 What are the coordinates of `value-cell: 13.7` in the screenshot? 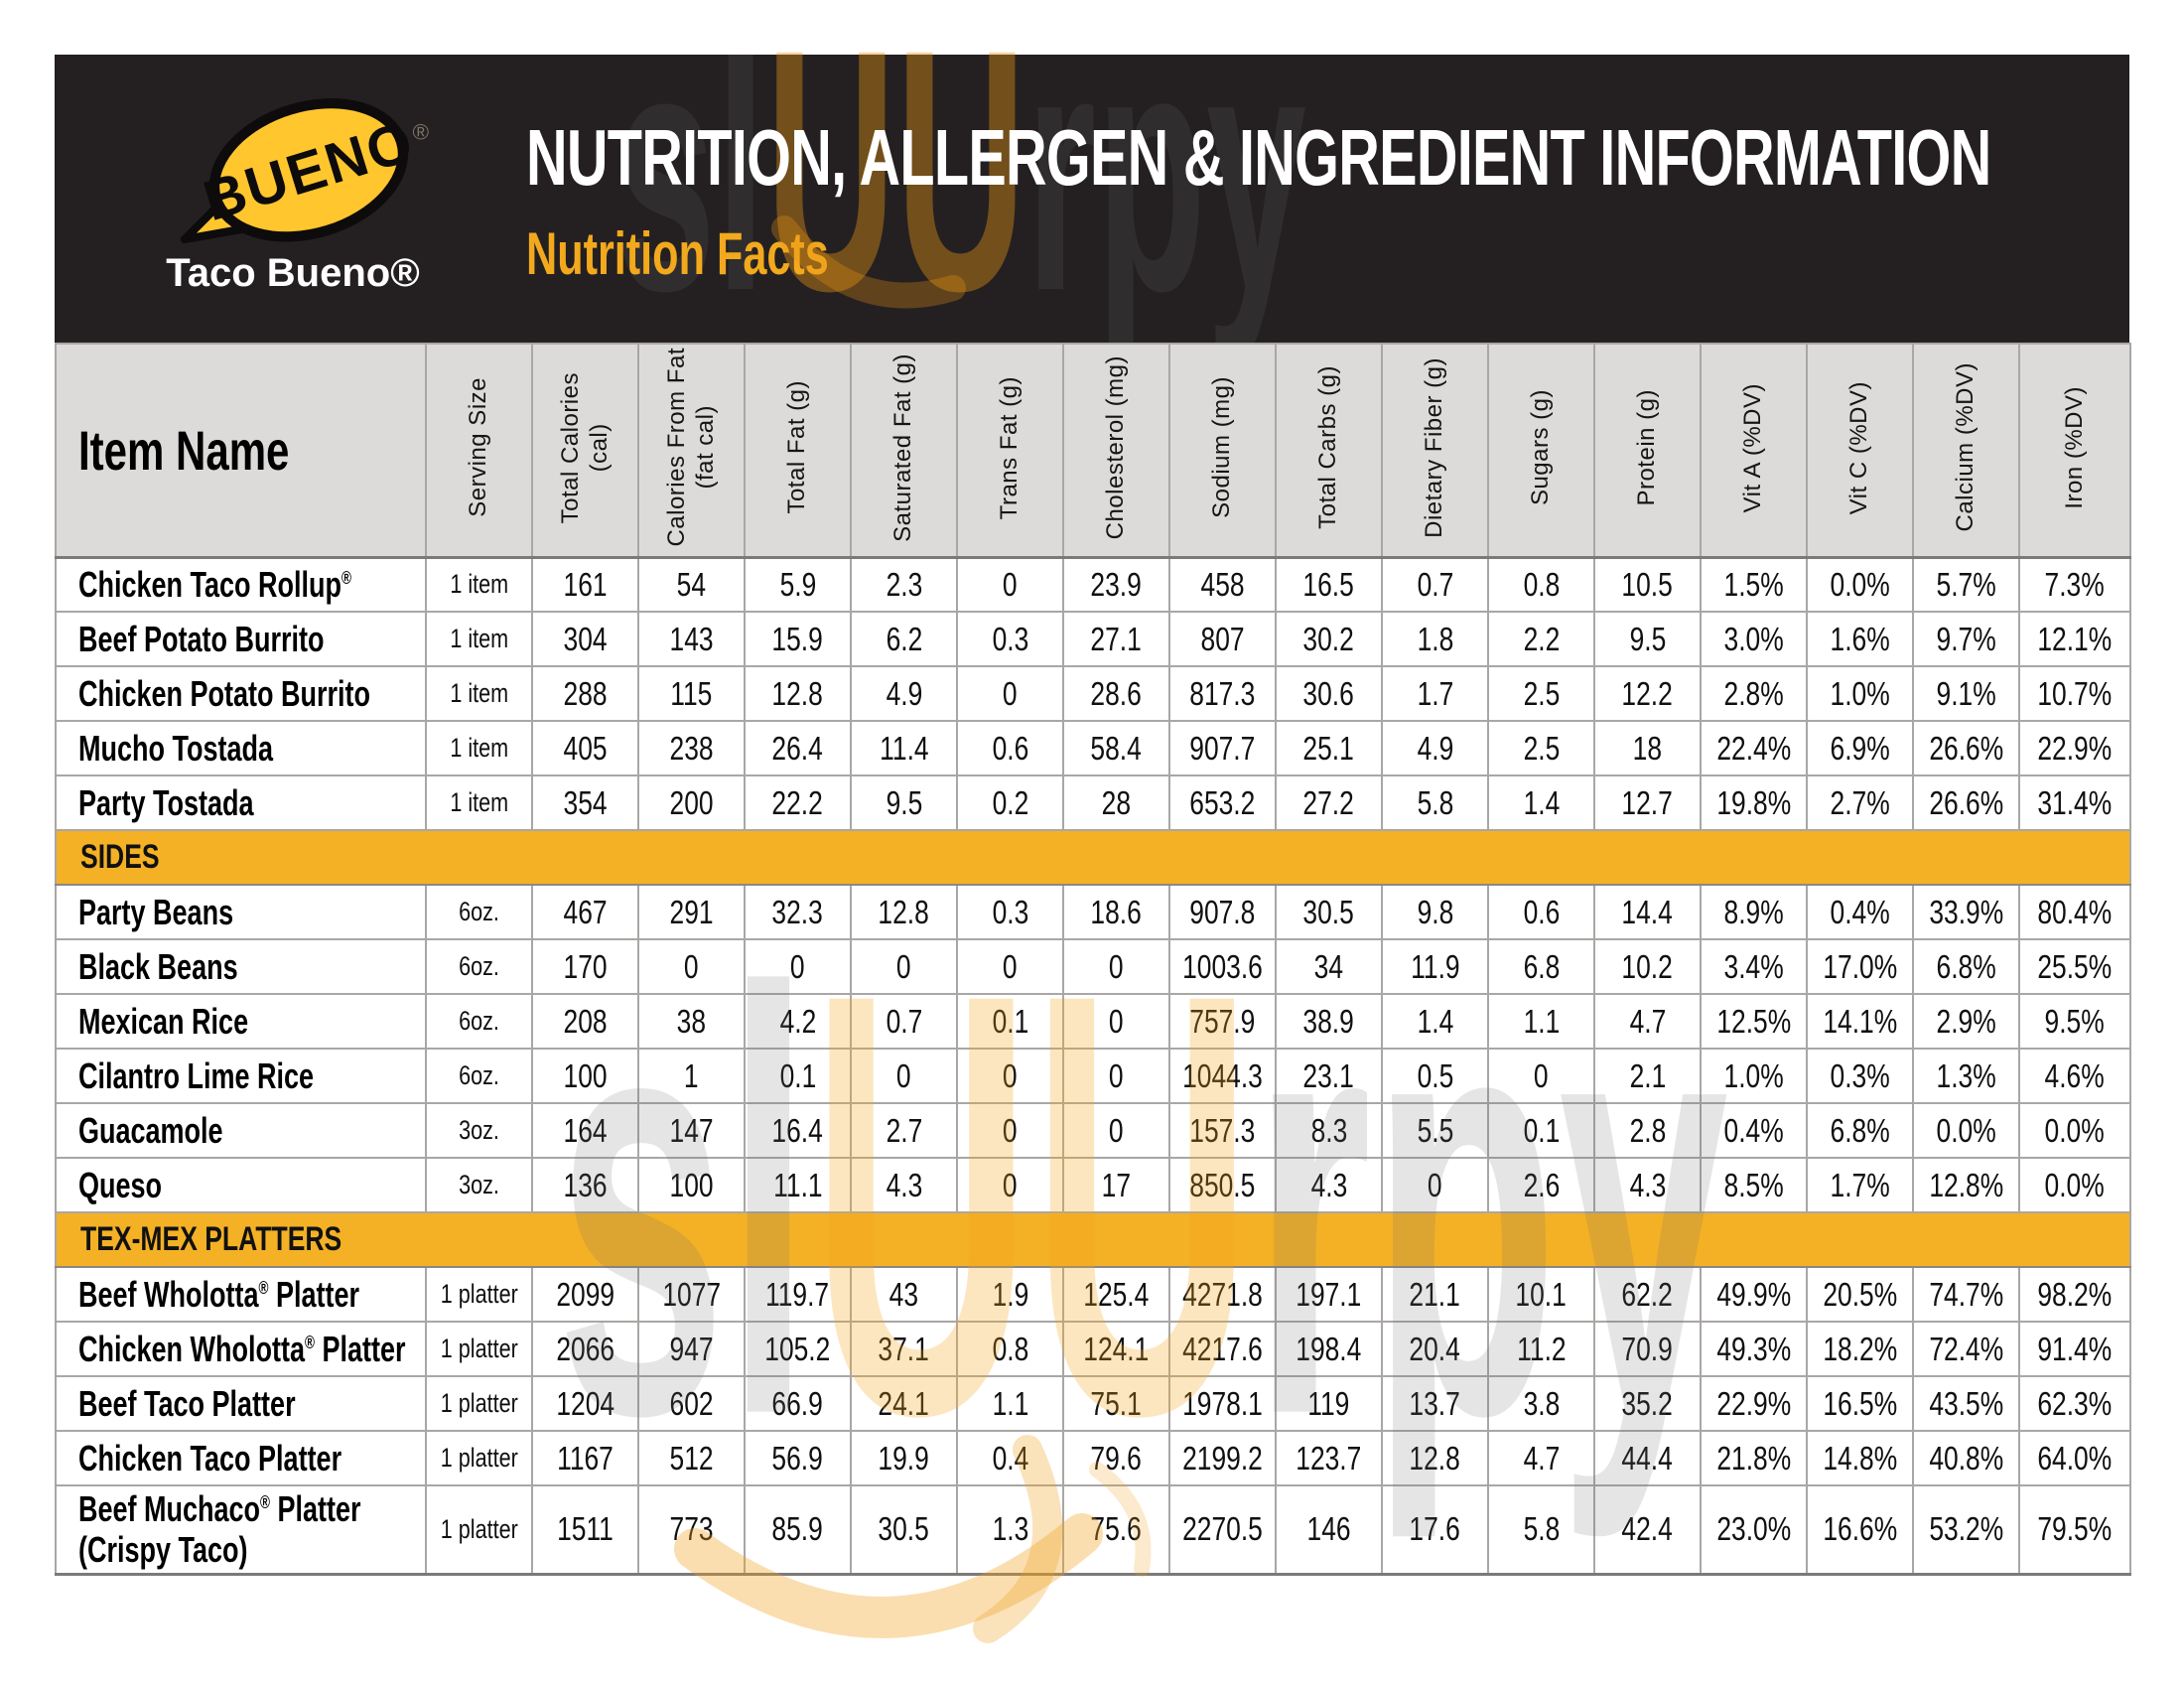 It's located at (1435, 1403).